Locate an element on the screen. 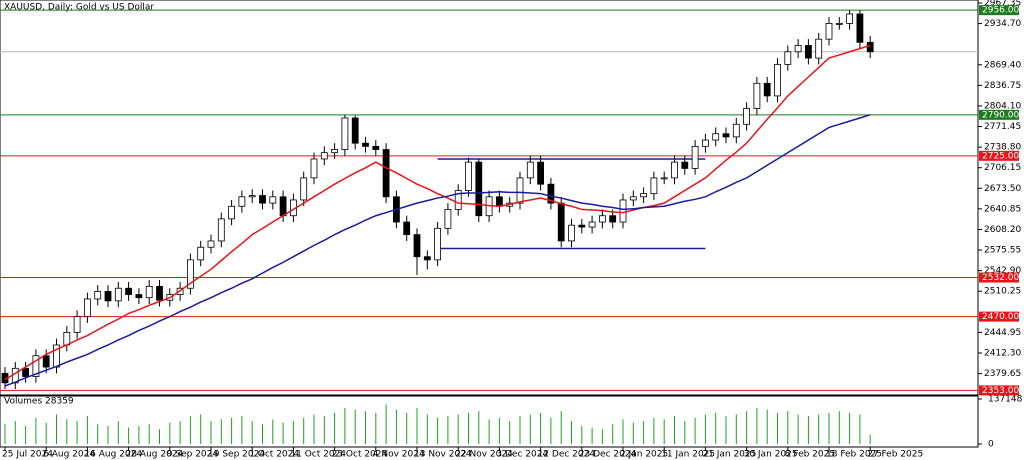 The image size is (1024, 460). y-tick-label: 2967.35 is located at coordinates (1002, 4).